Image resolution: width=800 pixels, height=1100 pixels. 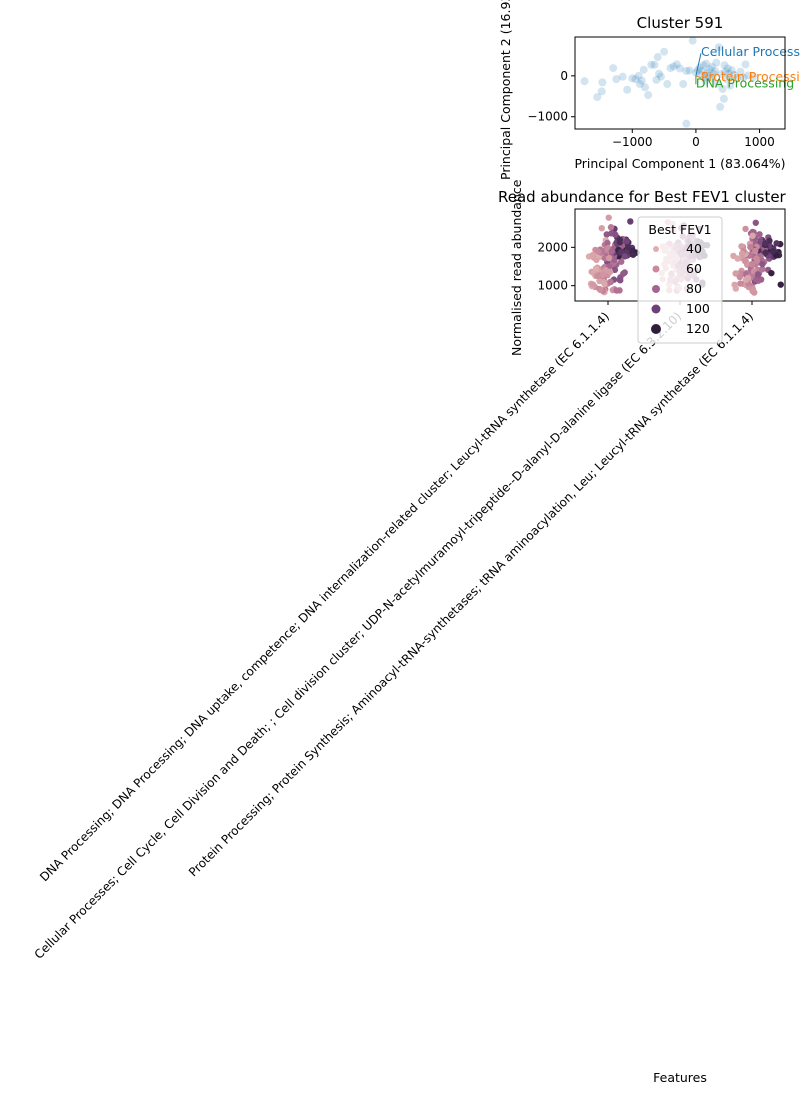 I want to click on pca-y-label: Principal Component 2 (16.93, so click(x=505, y=90).